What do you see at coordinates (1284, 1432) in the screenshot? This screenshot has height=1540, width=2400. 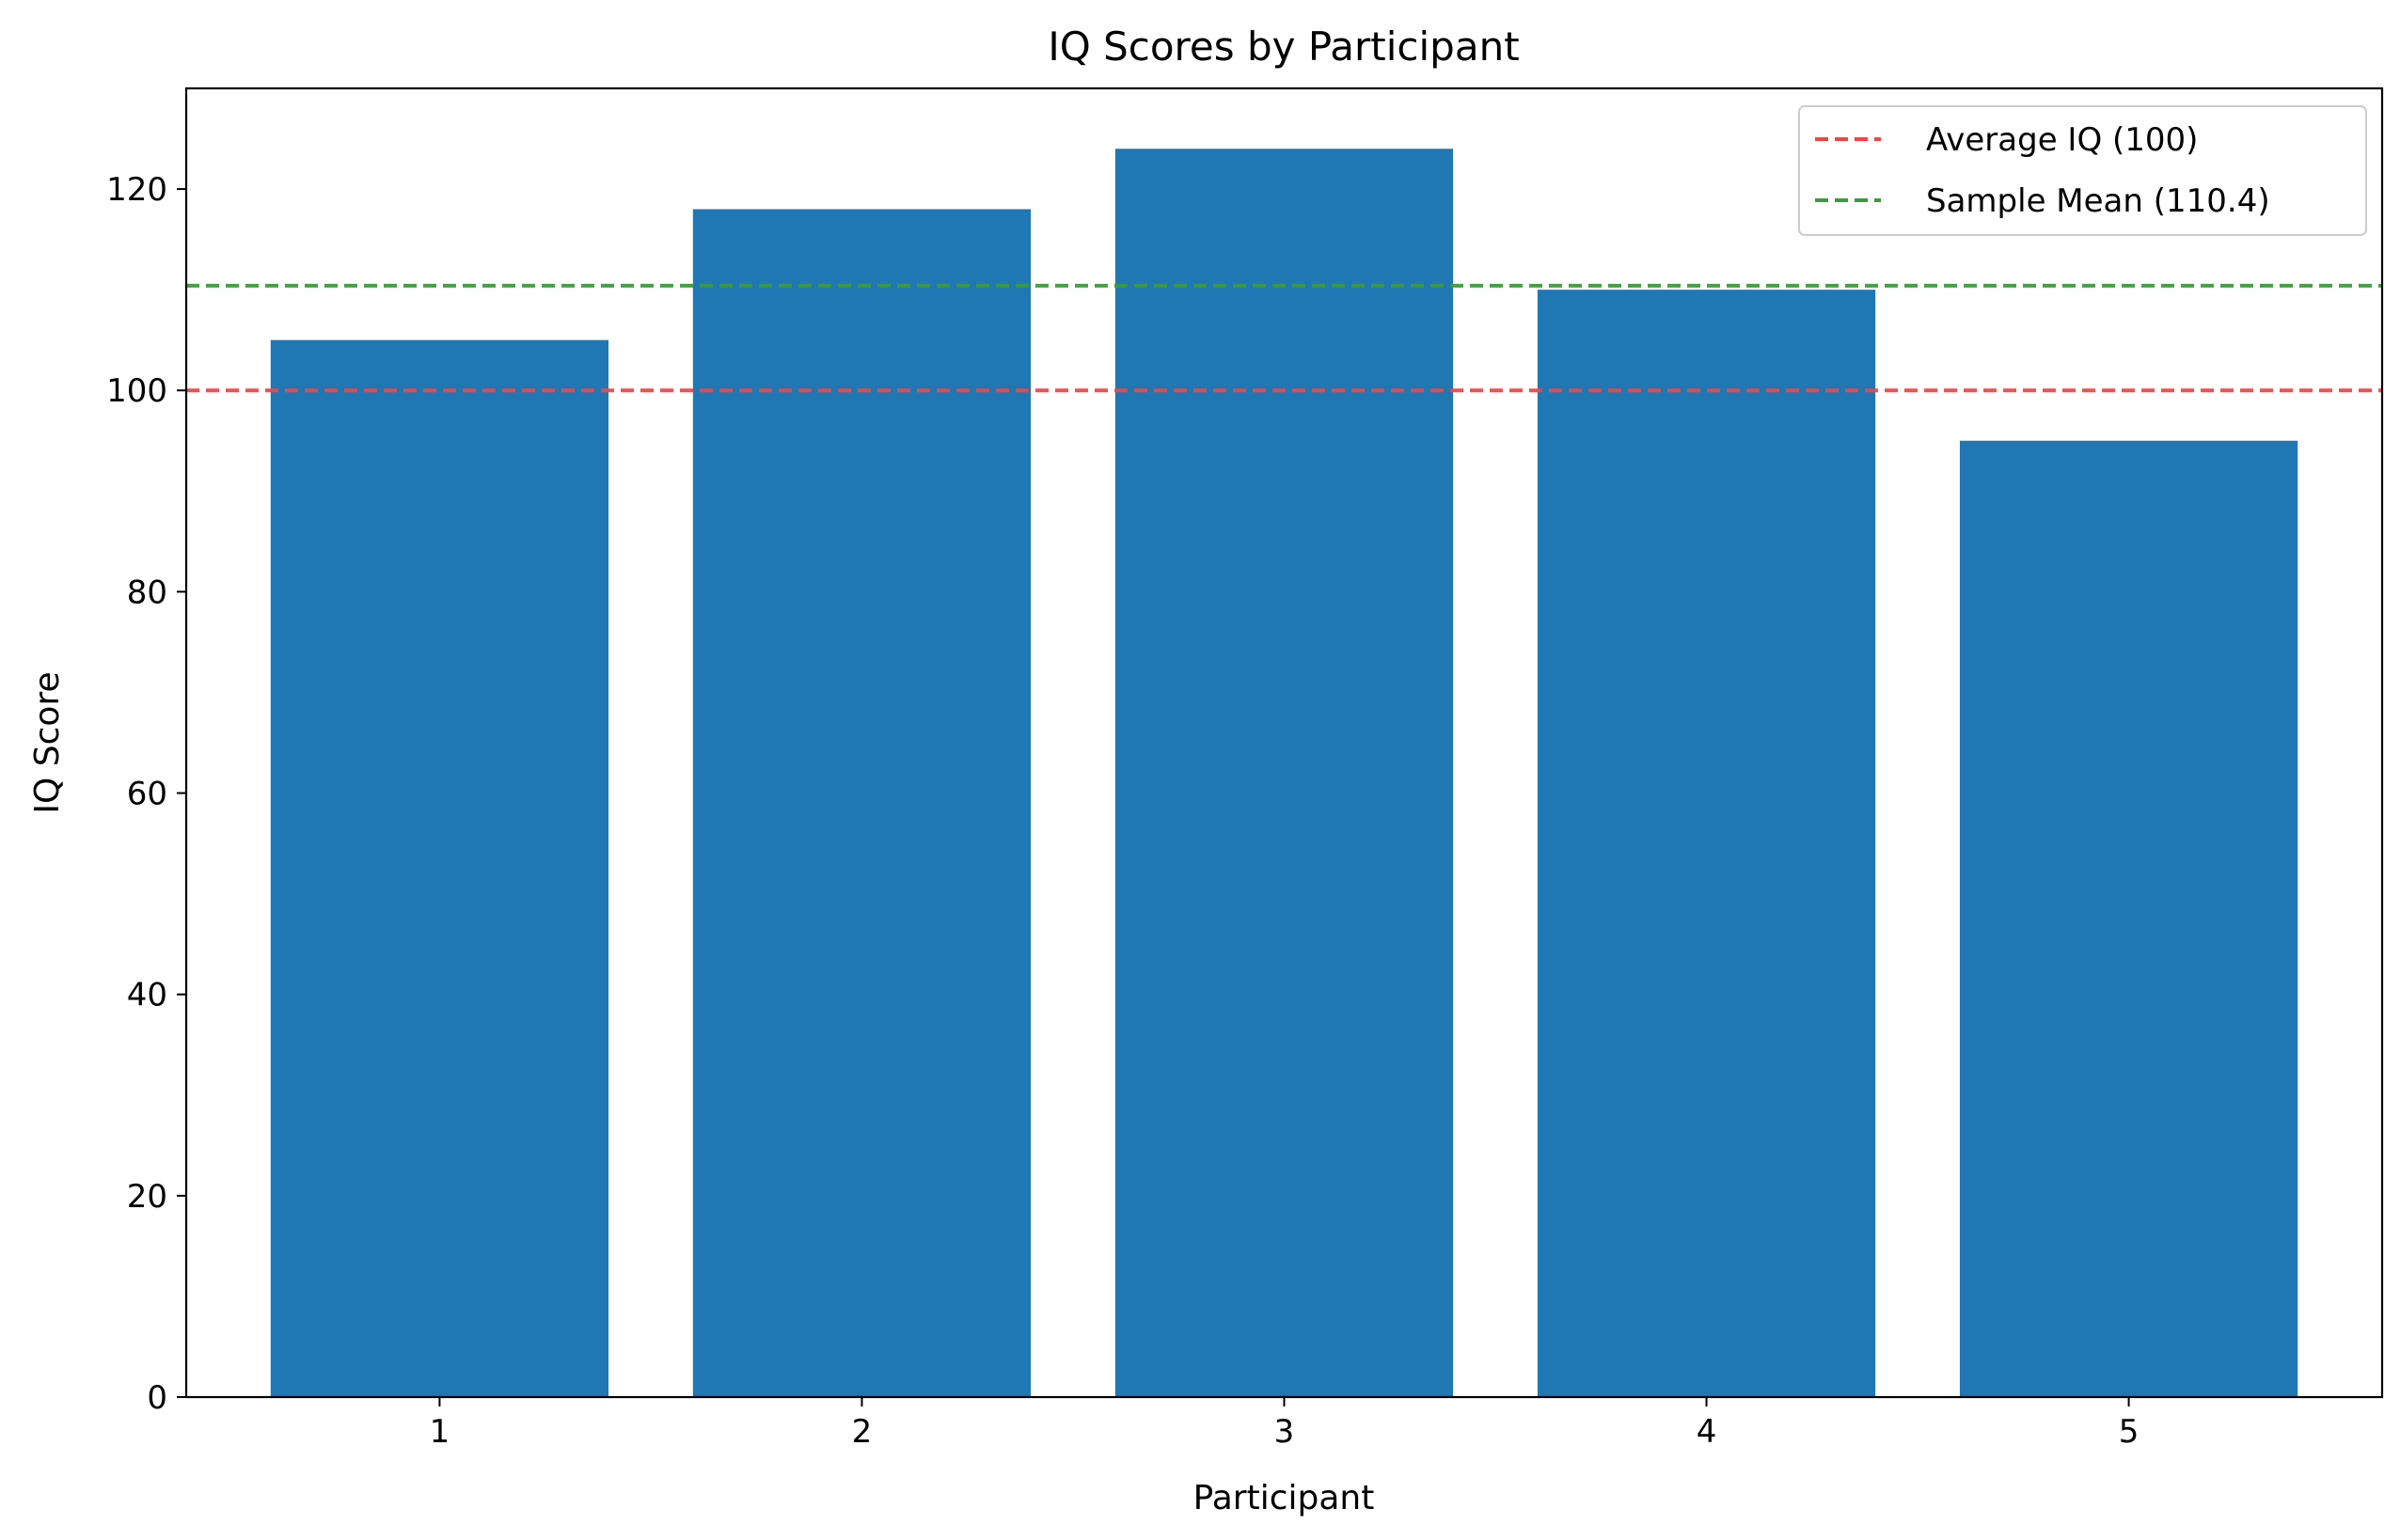 I see `x-tick-label: 3` at bounding box center [1284, 1432].